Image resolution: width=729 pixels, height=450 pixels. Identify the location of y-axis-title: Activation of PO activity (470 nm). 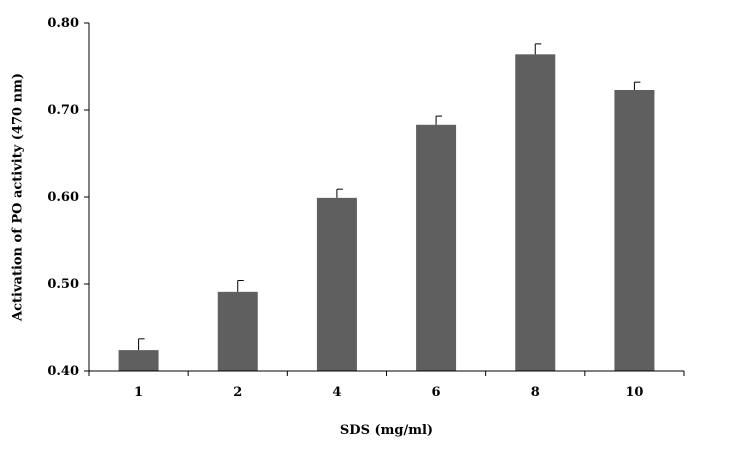
(18, 197).